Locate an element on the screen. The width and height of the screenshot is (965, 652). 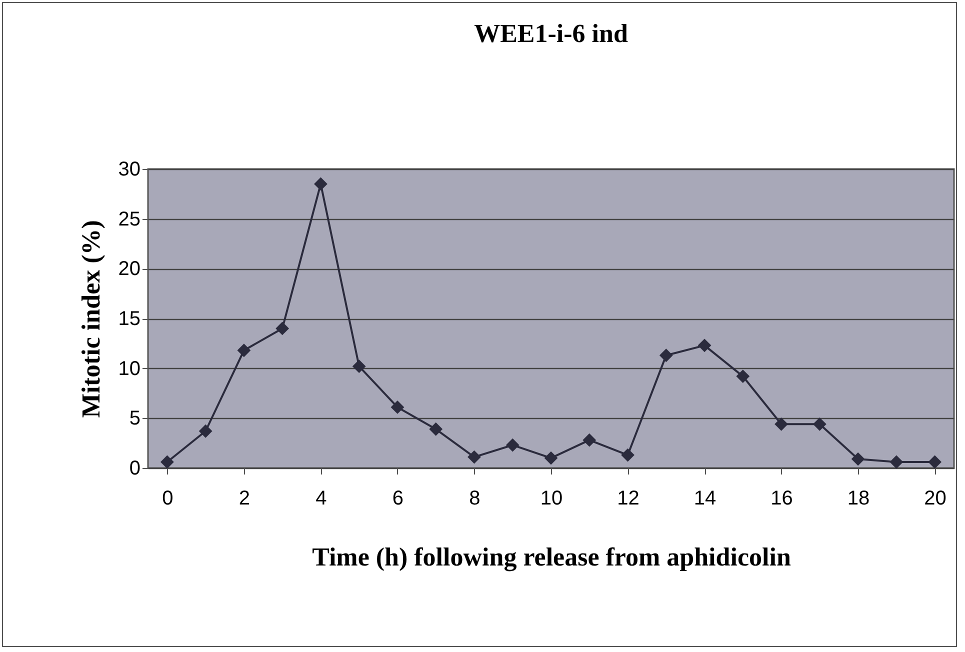
x-axis-title: Time (h) following release from aphidicolin is located at coordinates (552, 557).